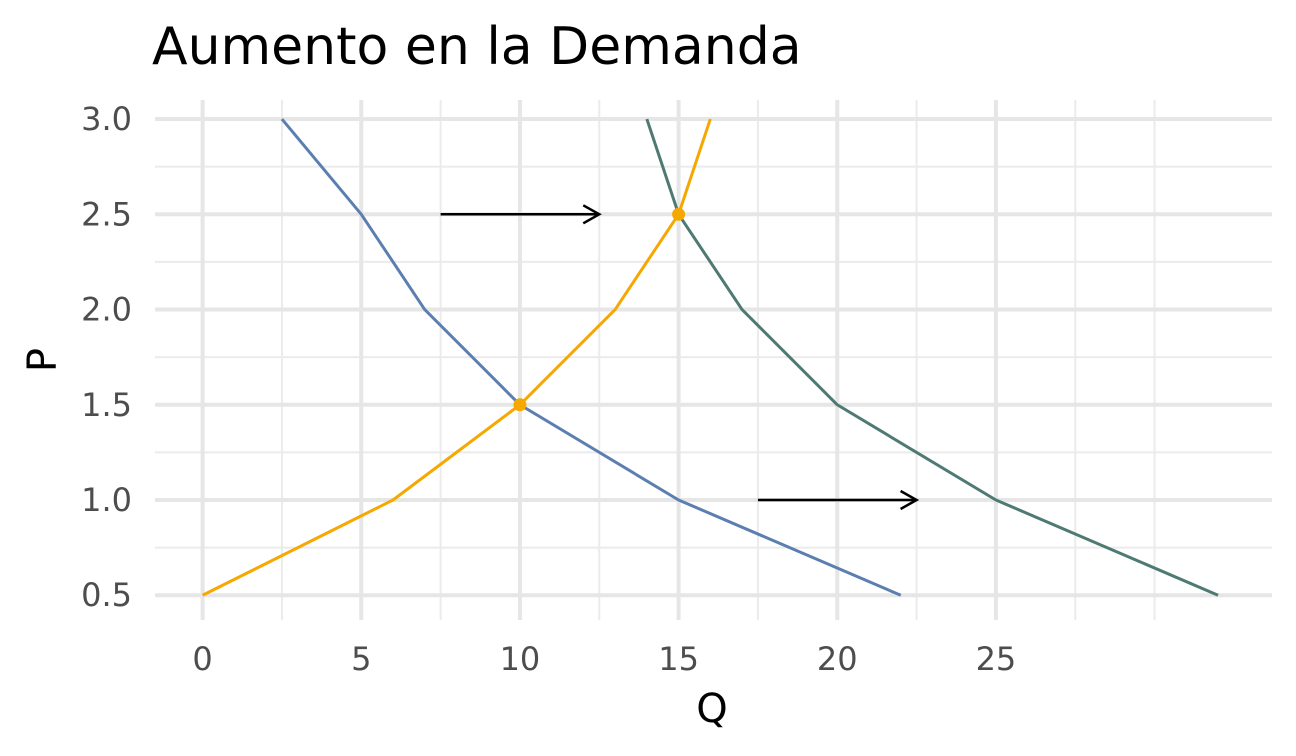 This screenshot has height=756, width=1296. I want to click on y-tick-label: 0.5, so click(106, 595).